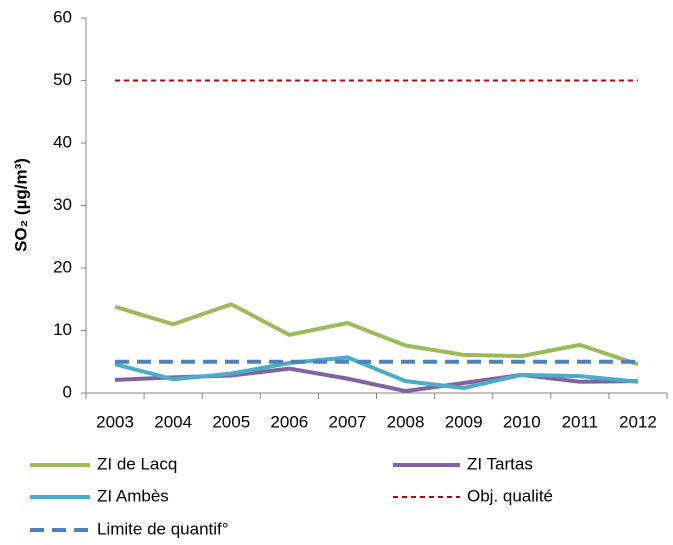  I want to click on y-tick-label: 40, so click(62, 141).